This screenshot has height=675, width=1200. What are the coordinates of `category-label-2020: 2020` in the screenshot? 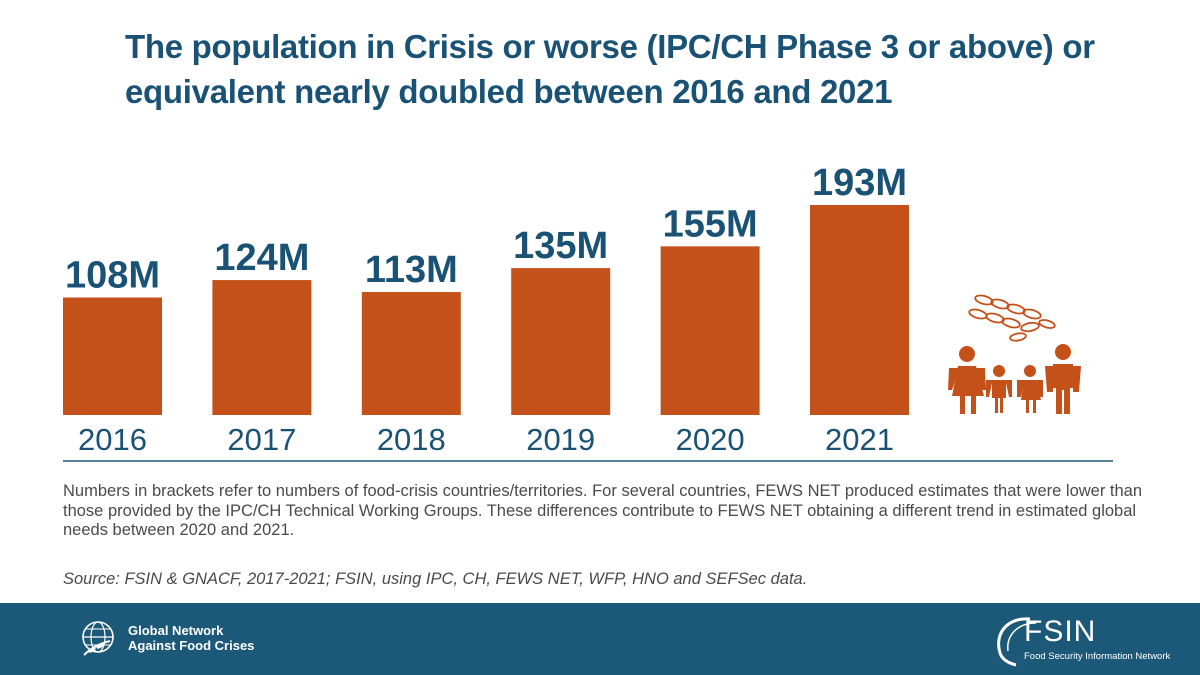 It's located at (710, 439).